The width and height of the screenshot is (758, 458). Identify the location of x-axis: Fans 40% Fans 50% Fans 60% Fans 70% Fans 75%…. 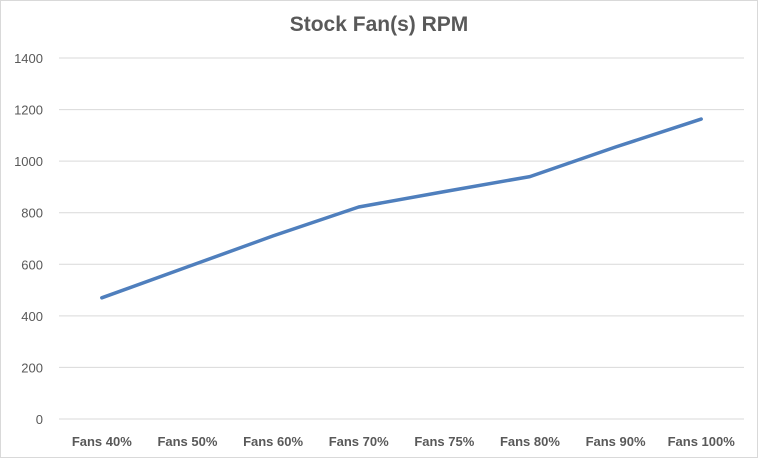
(403, 441).